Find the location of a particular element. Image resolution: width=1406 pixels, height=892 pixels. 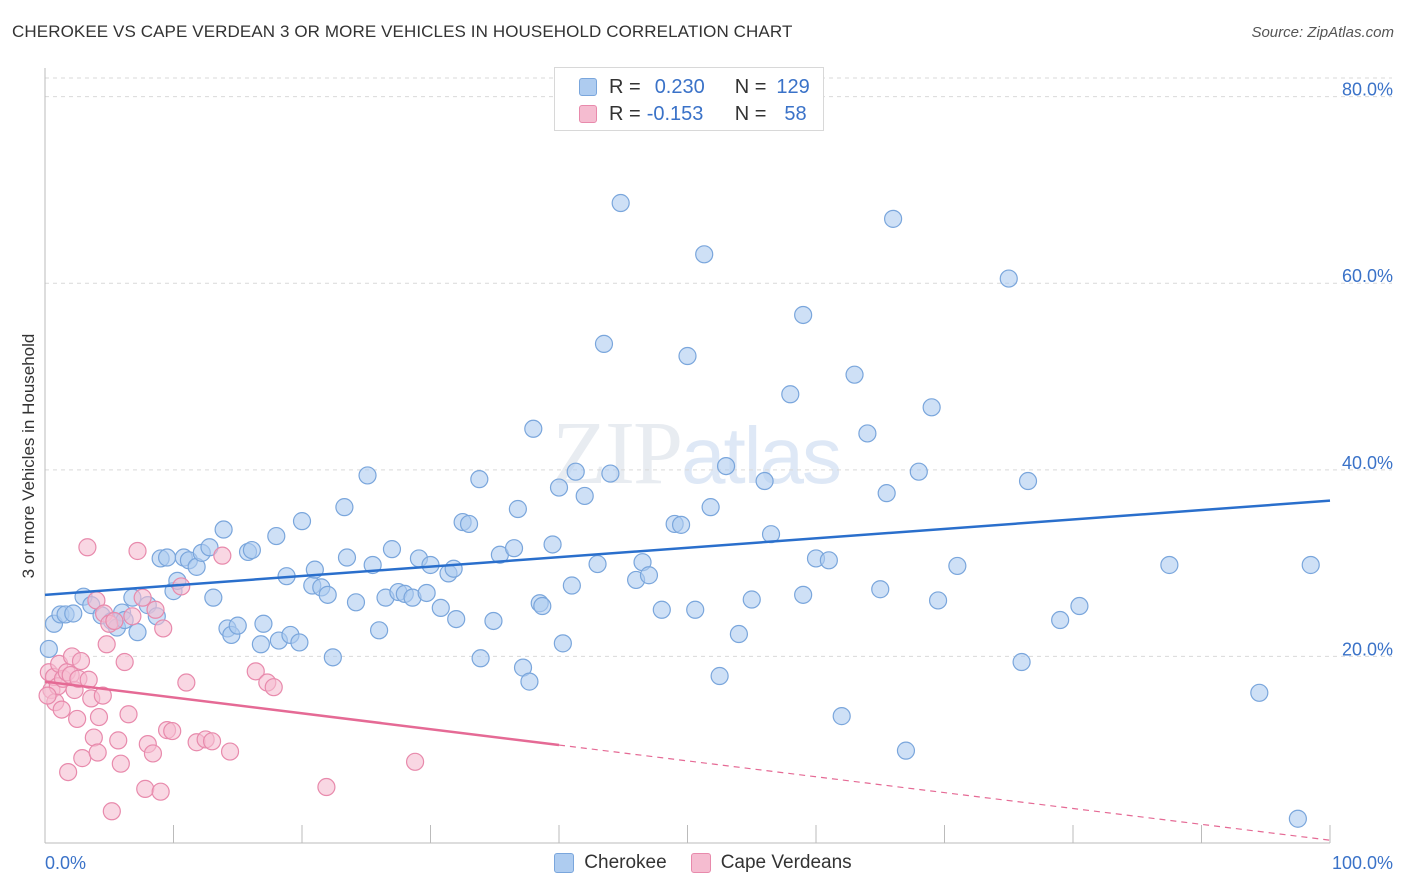

series-legend: Cherokee Cape Verdeans is located at coordinates (703, 863).